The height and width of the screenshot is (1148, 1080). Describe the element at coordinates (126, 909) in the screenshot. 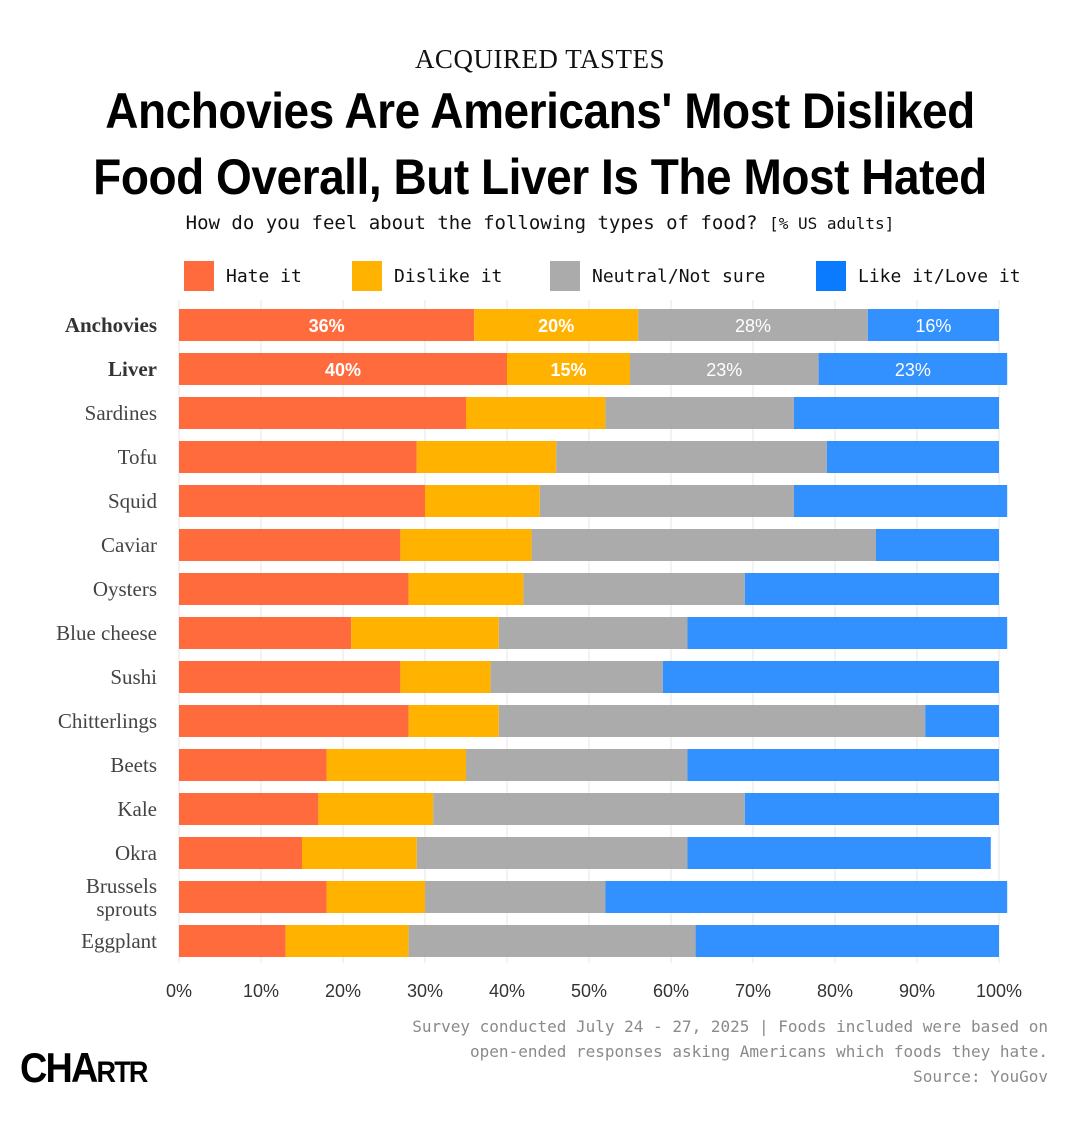

I see `category-label-line: sprouts` at that location.